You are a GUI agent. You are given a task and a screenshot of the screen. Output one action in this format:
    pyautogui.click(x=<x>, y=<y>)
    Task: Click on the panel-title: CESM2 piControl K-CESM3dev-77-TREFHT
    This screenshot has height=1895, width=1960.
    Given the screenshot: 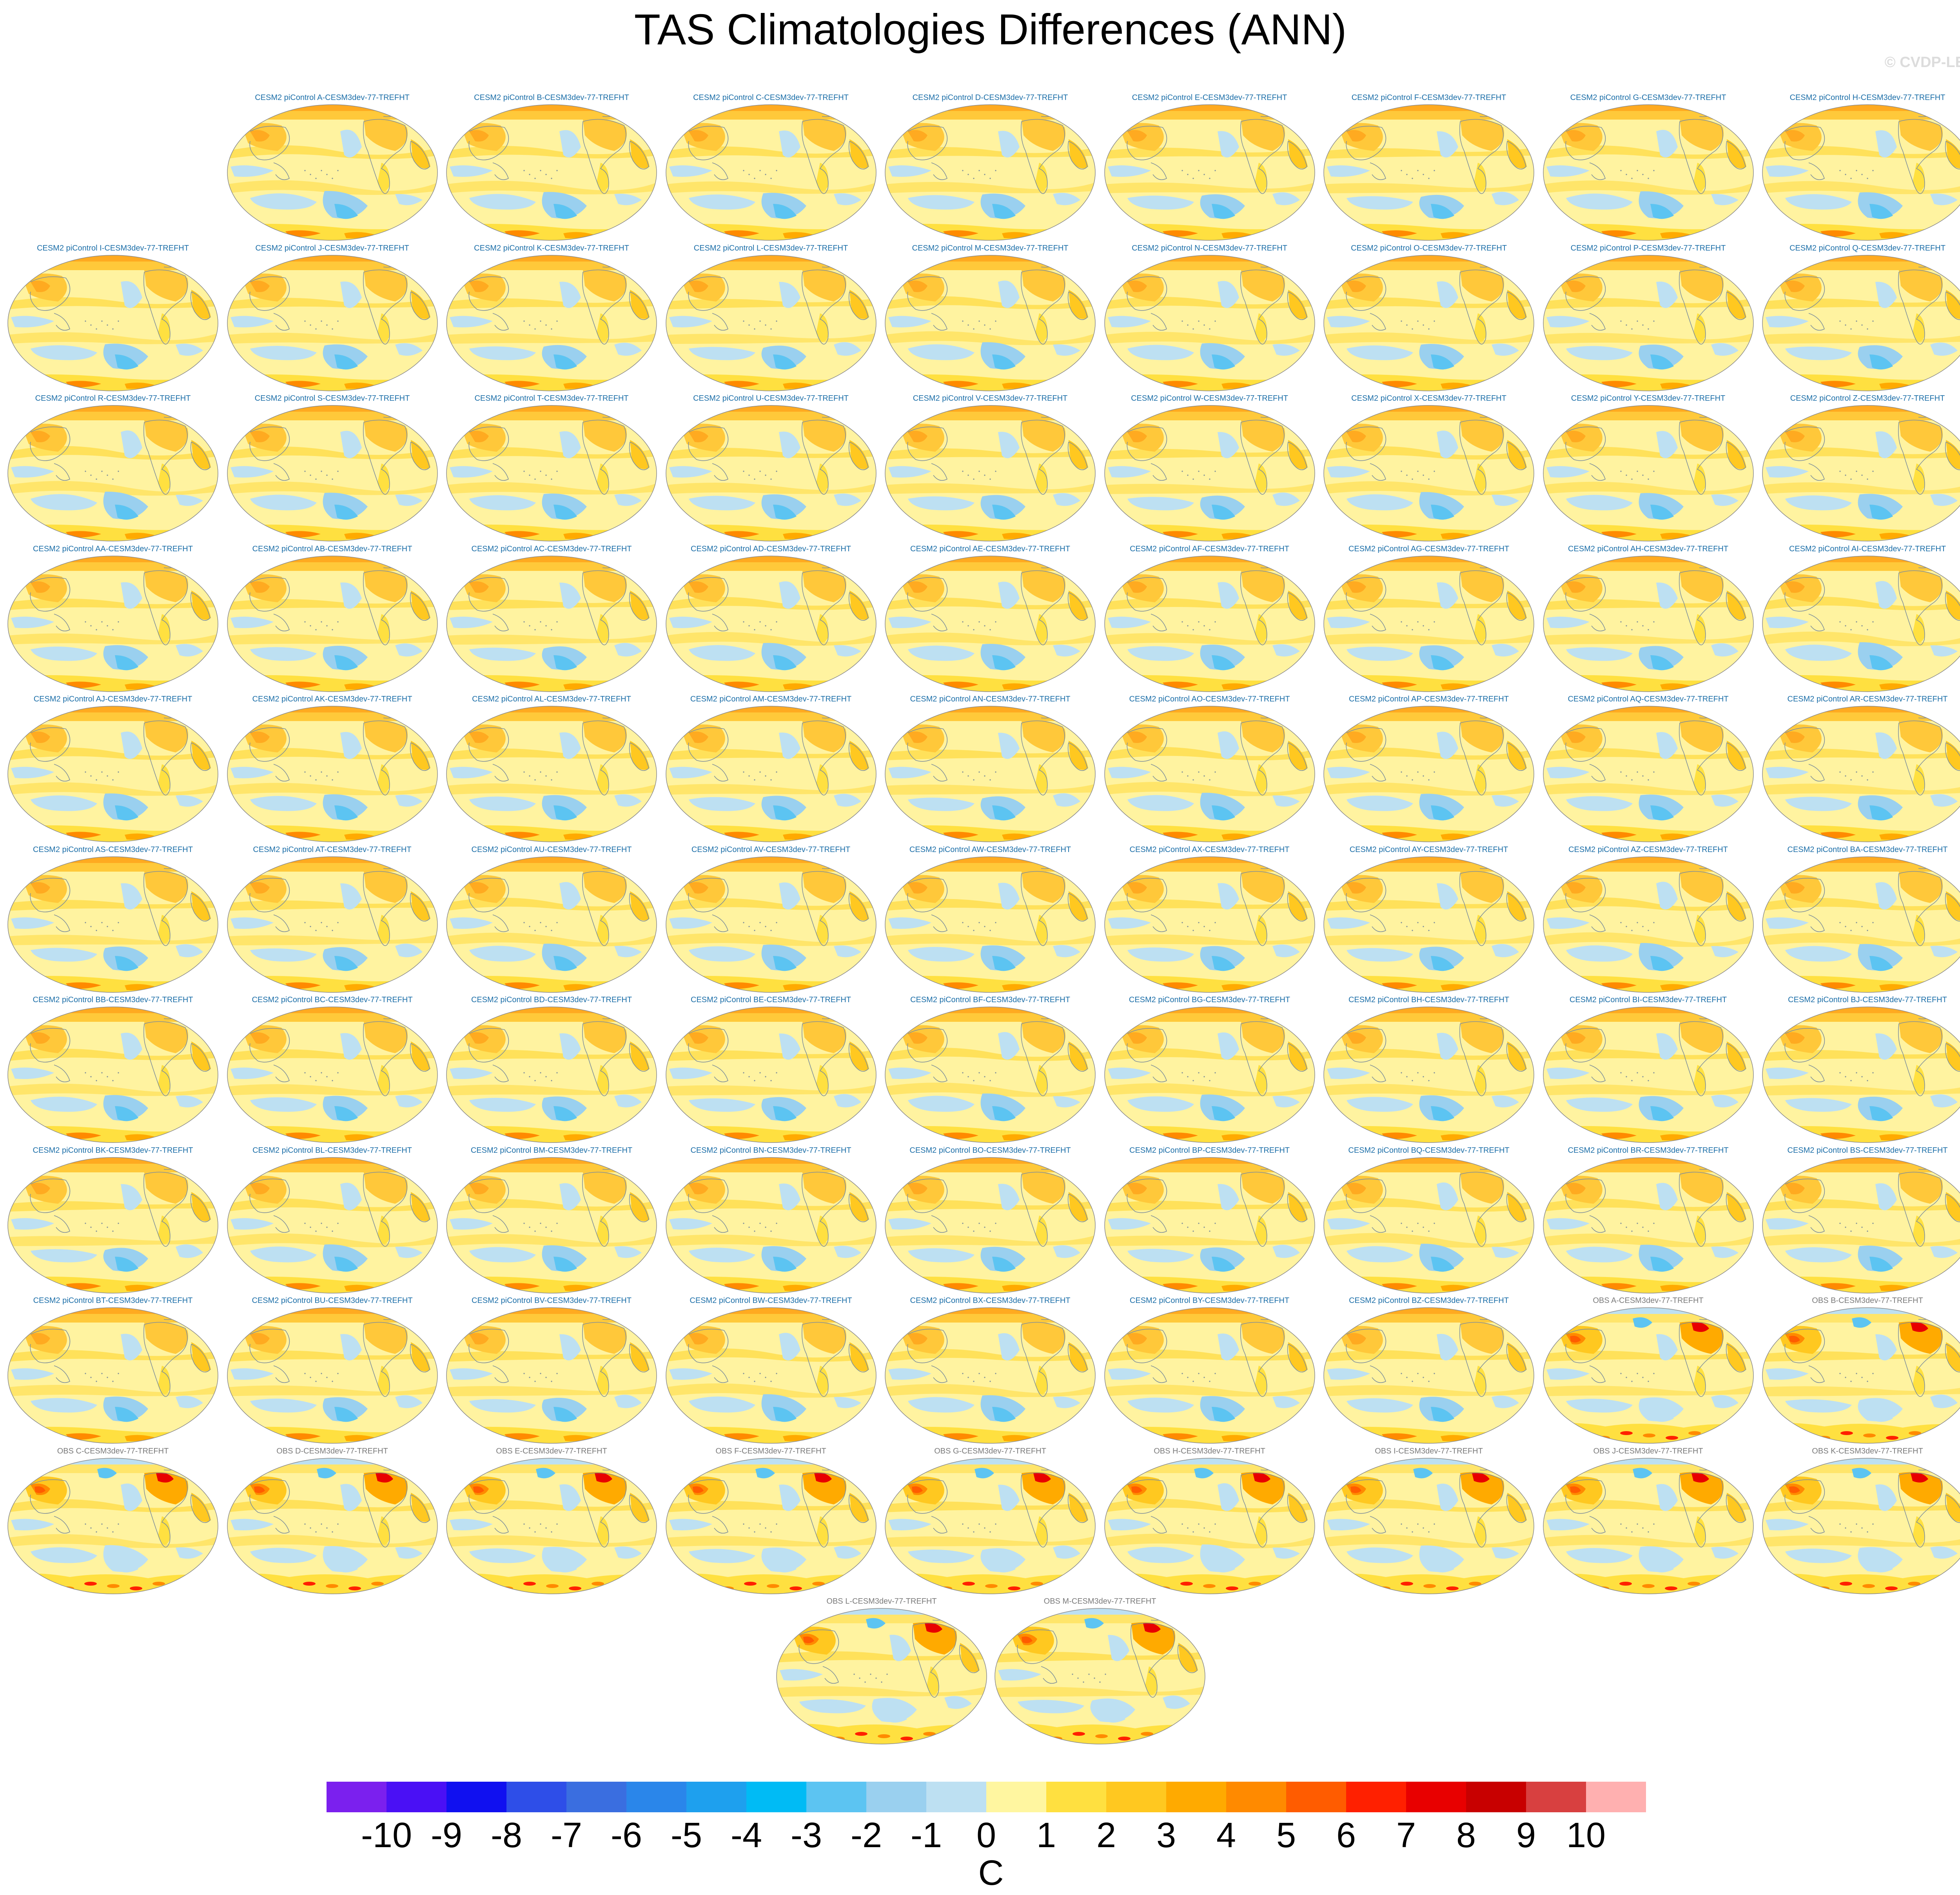 What is the action you would take?
    pyautogui.click(x=551, y=248)
    